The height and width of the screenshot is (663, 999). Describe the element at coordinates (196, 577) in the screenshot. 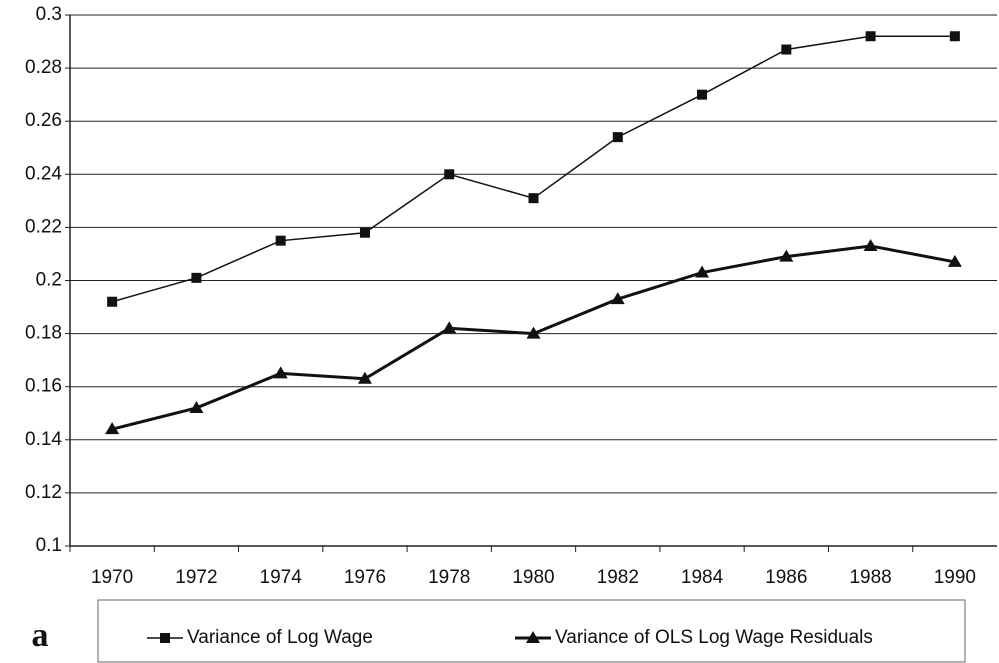

I see `x-tick-label: 1972` at that location.